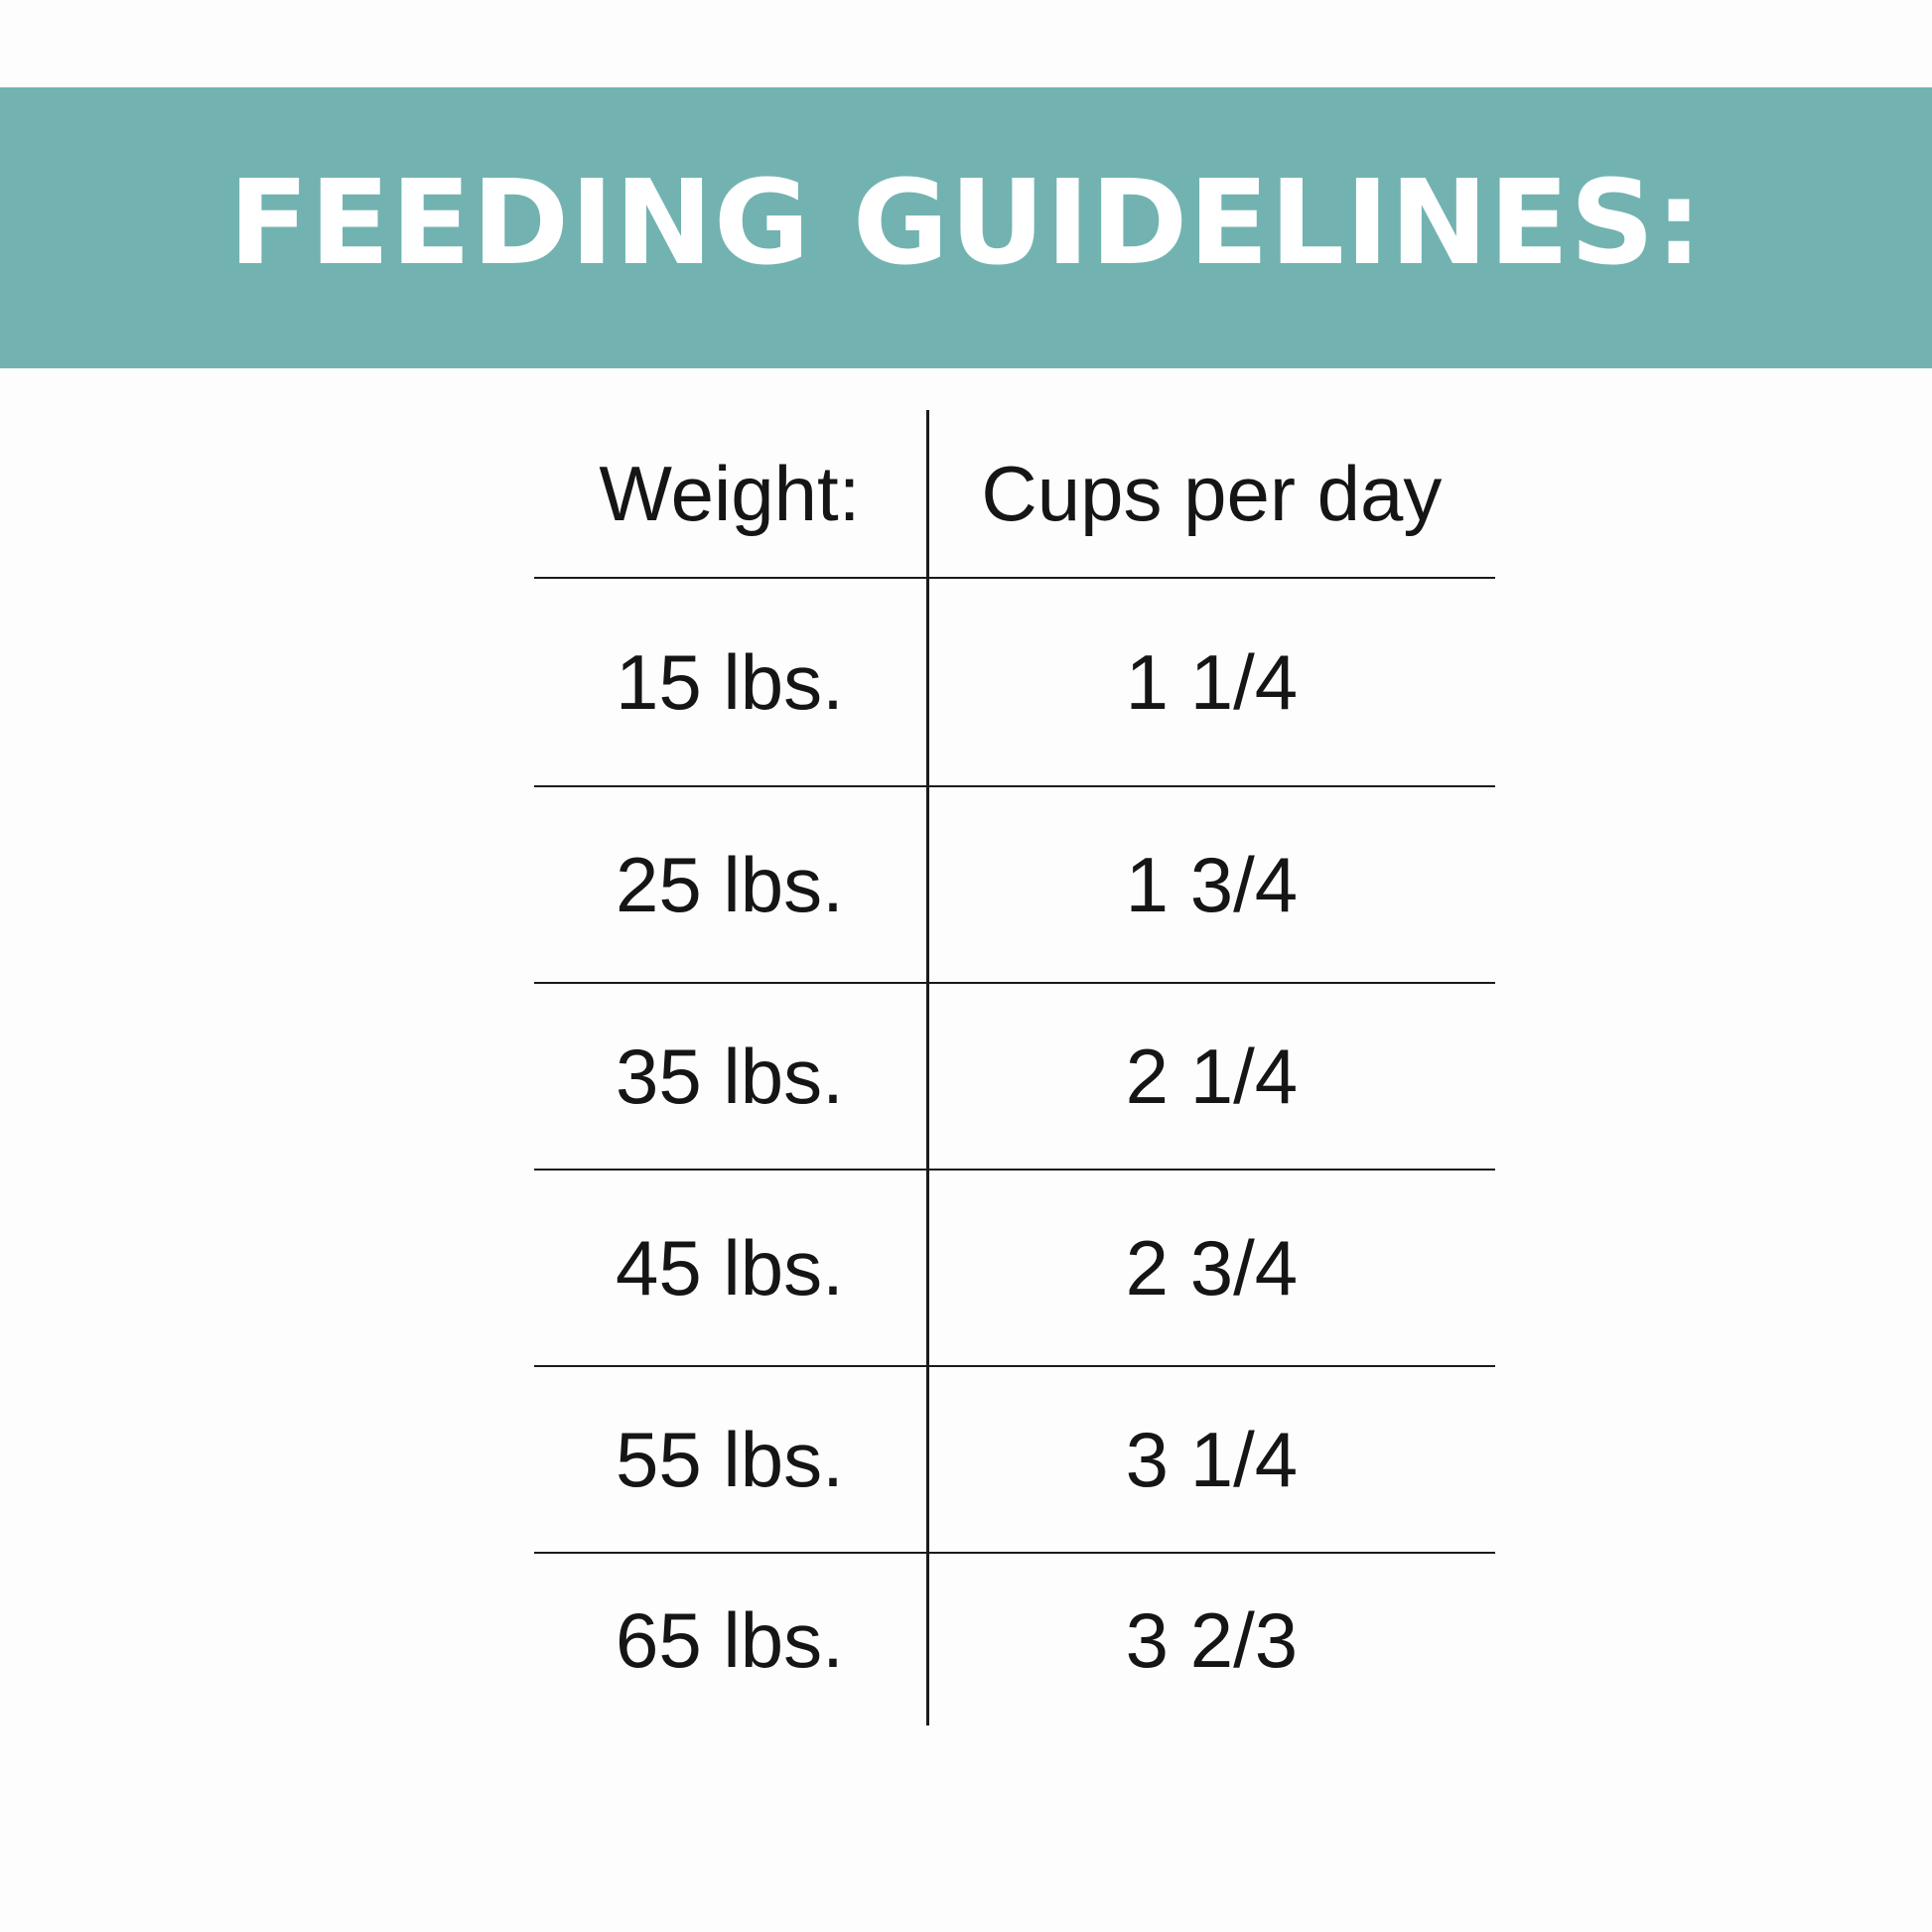  Describe the element at coordinates (1212, 885) in the screenshot. I see `cups-cell: 1 3/4` at that location.